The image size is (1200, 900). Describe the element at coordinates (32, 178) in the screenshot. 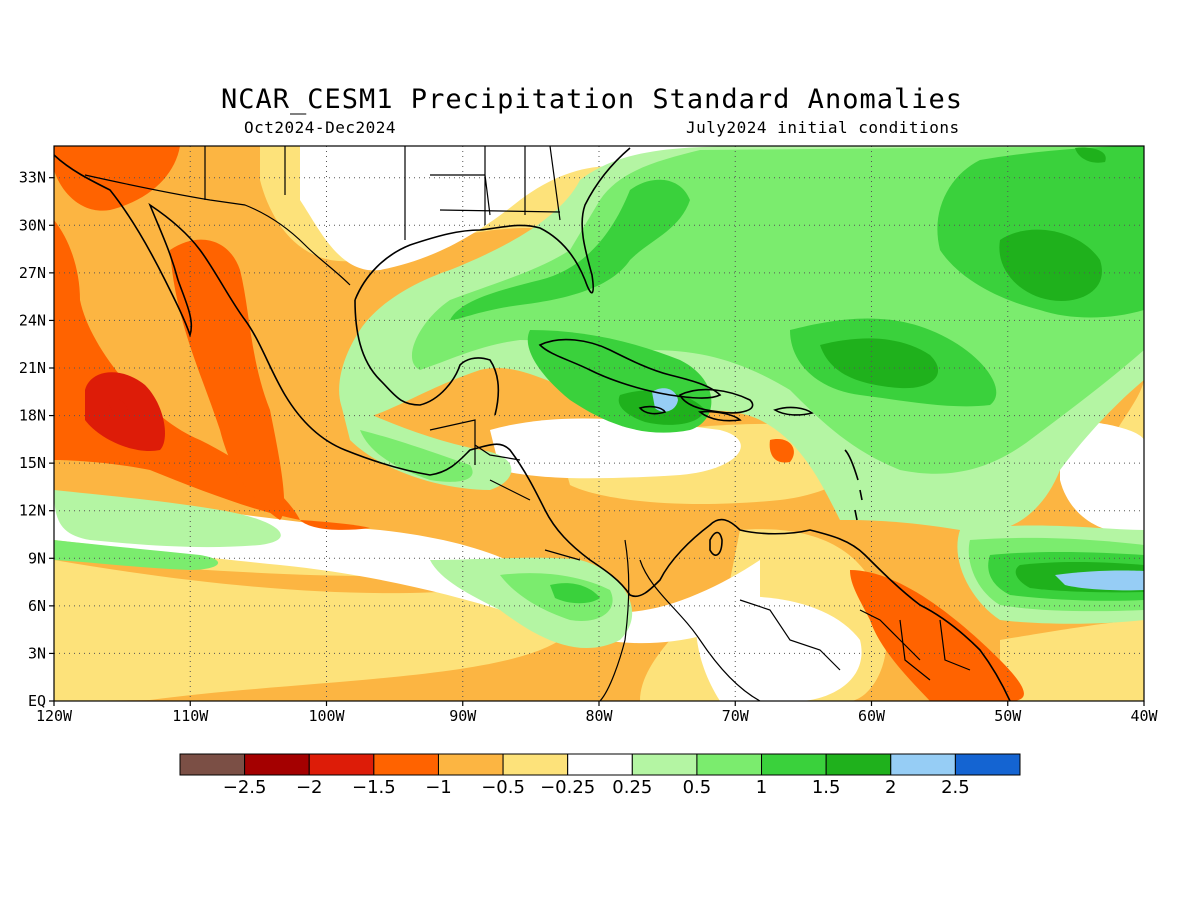

I see `lat-tick-label: 33N` at that location.